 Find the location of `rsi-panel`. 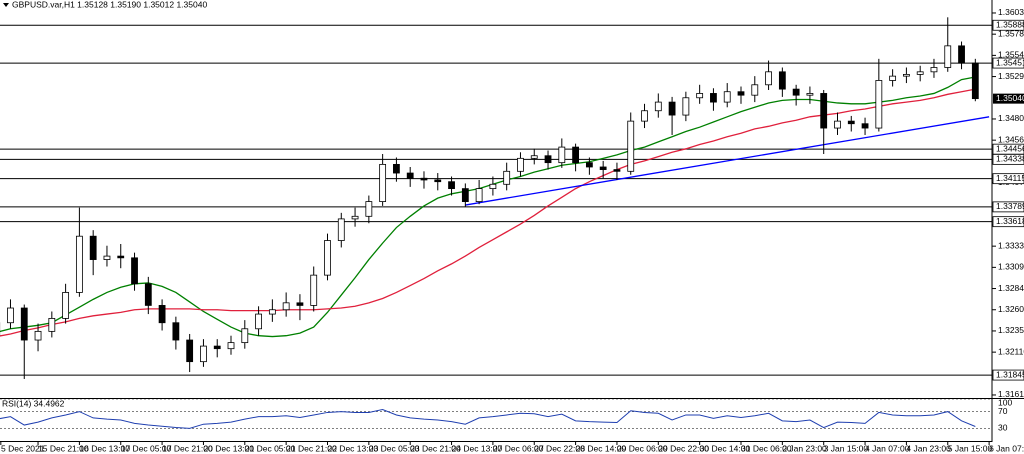

rsi-panel is located at coordinates (496, 414).